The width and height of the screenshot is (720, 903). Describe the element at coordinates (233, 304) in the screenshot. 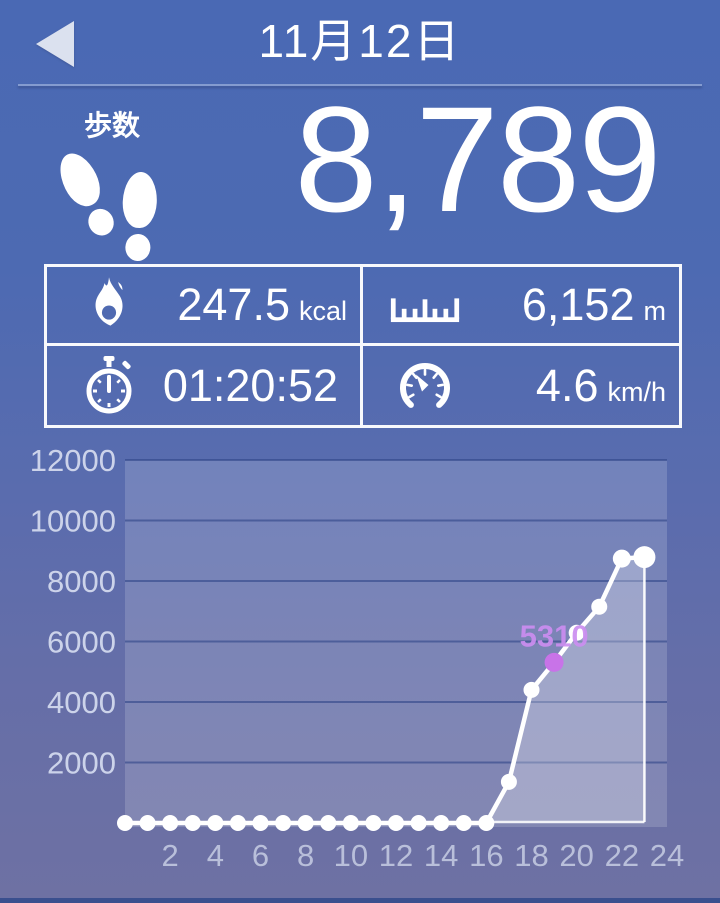

I see `calories-value: 247.5` at that location.